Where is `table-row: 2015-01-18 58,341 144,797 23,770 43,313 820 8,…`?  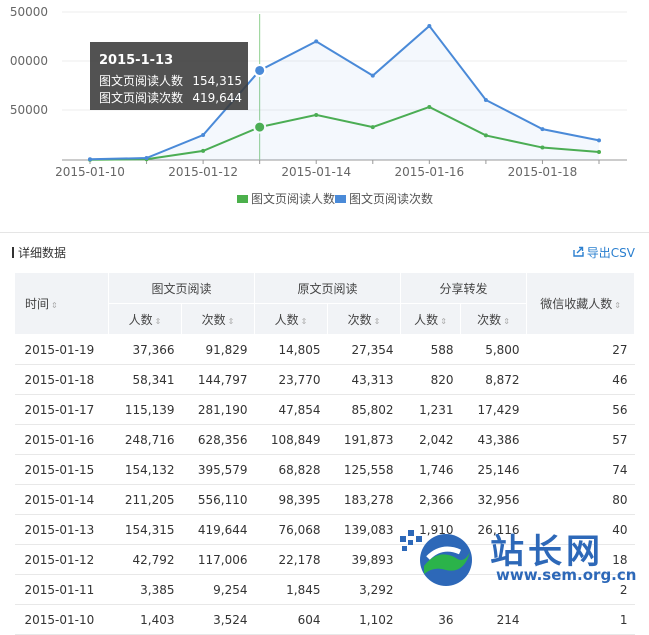 table-row: 2015-01-18 58,341 144,797 23,770 43,313 820 8,… is located at coordinates (324, 379).